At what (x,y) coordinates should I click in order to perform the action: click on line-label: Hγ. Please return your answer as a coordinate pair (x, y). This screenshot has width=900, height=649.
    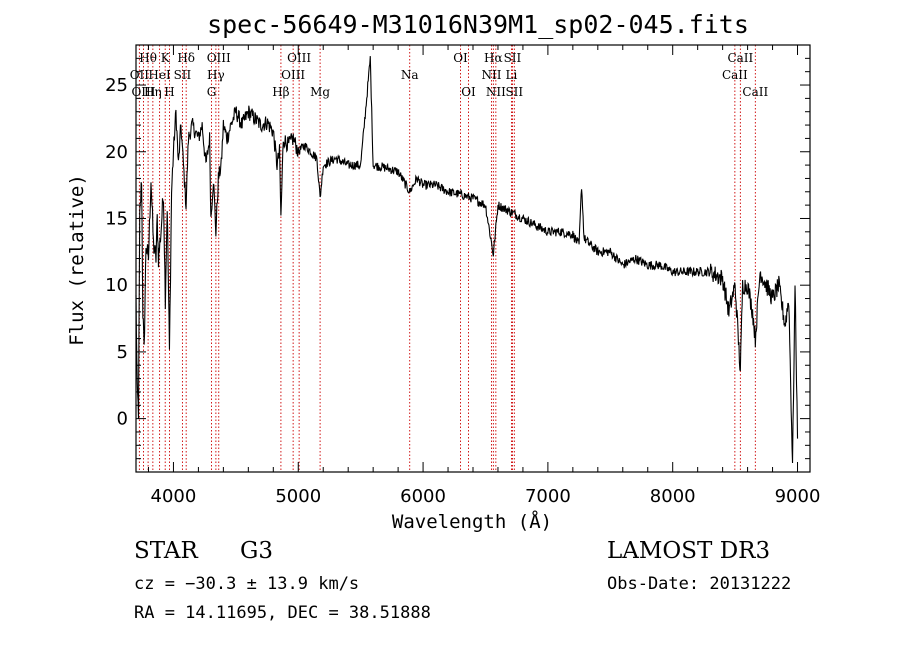
    Looking at the image, I should click on (216, 75).